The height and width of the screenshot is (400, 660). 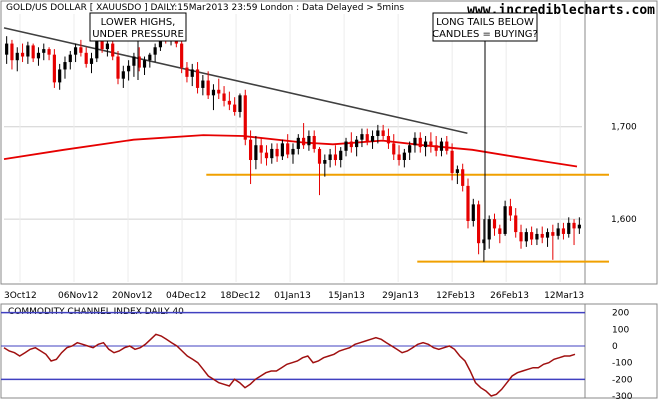 I want to click on annotation-lower-highs-box, so click(x=138, y=27).